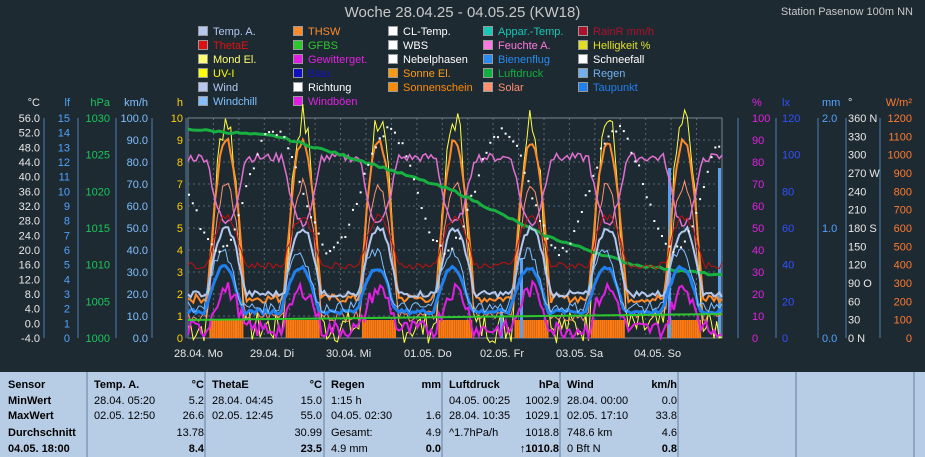 The image size is (925, 457). I want to click on column-unit: km/h, so click(664, 385).